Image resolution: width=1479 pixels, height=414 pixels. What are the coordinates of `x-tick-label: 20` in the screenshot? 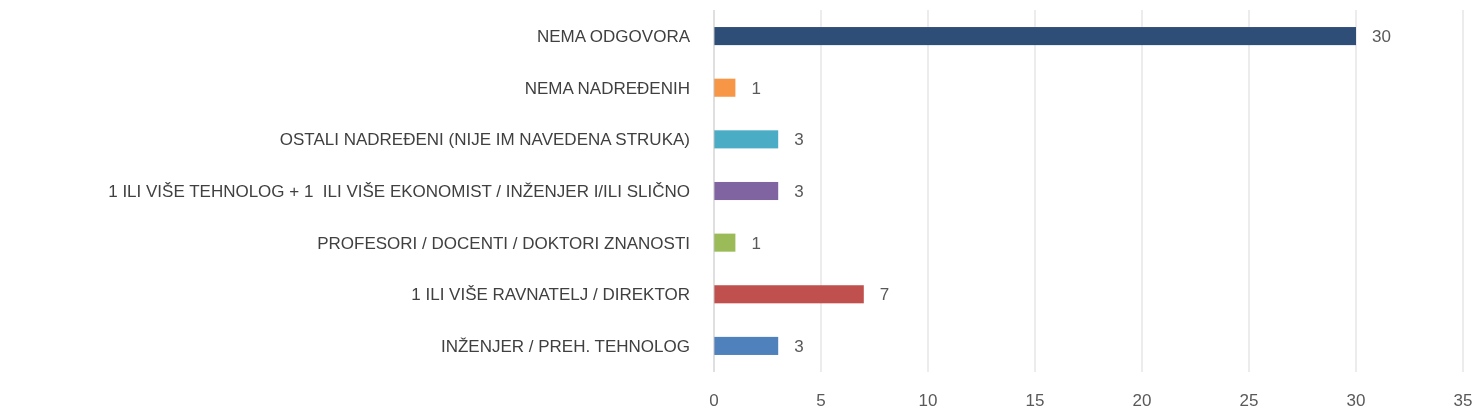 It's located at (1142, 400).